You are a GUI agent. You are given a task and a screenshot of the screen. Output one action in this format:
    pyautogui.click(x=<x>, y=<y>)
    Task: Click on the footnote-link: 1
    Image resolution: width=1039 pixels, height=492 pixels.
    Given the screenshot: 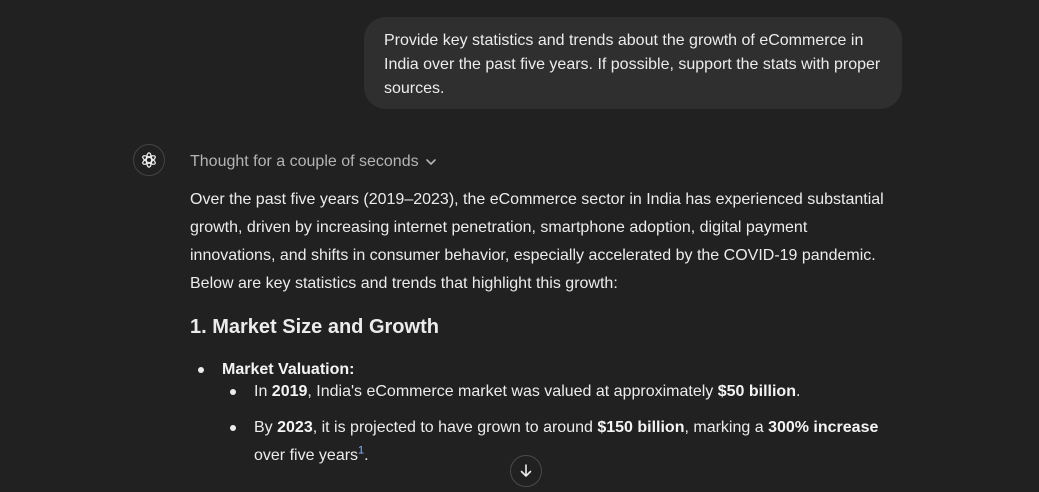 What is the action you would take?
    pyautogui.click(x=361, y=450)
    